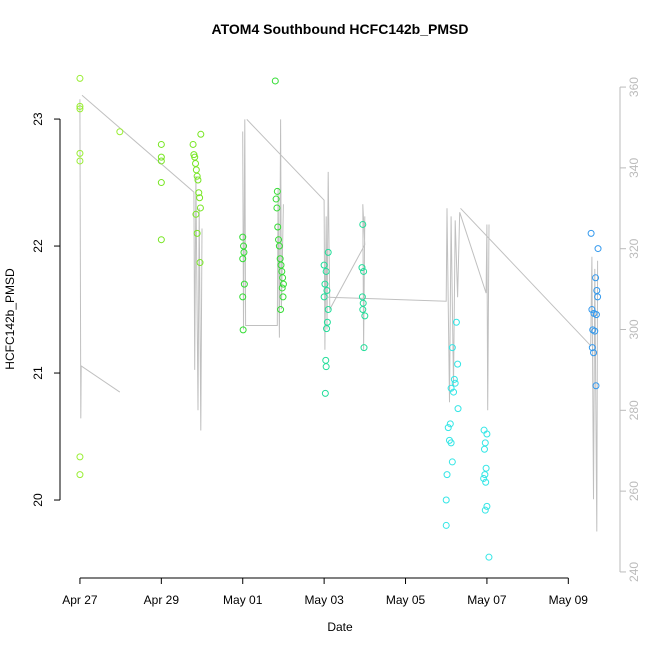 The height and width of the screenshot is (650, 650). What do you see at coordinates (243, 600) in the screenshot?
I see `x-tick-label: May 01` at bounding box center [243, 600].